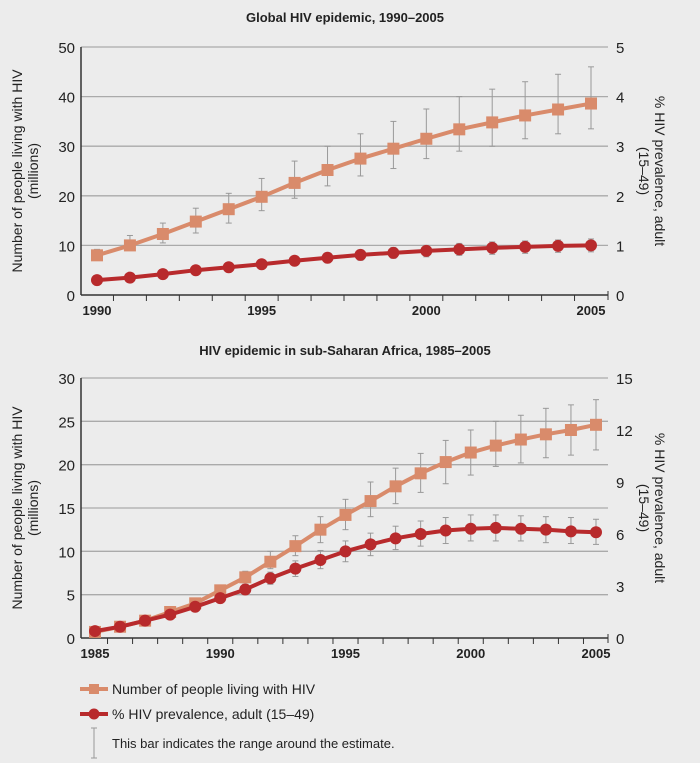 The image size is (700, 763). I want to click on x-tick-label: 1985, so click(95, 653).